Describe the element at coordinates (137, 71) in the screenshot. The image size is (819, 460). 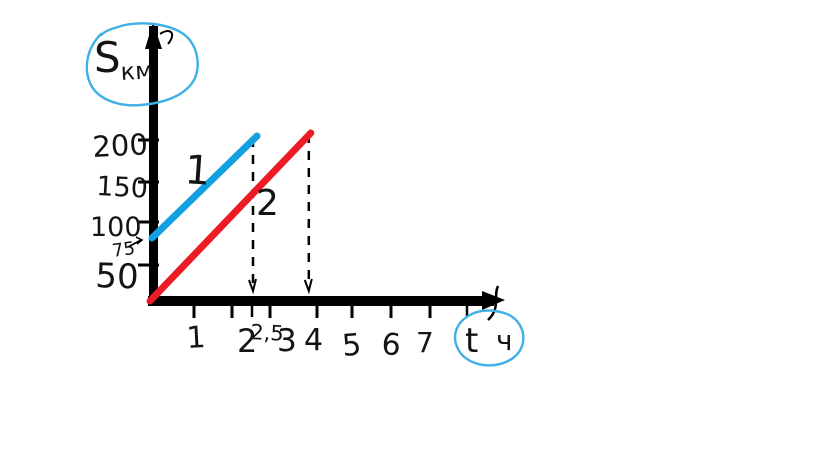
I see `y-axis-unit: км` at that location.